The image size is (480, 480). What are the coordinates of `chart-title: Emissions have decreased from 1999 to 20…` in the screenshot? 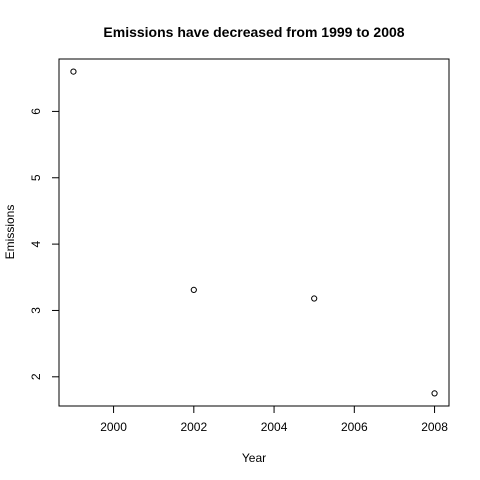 It's located at (253, 32).